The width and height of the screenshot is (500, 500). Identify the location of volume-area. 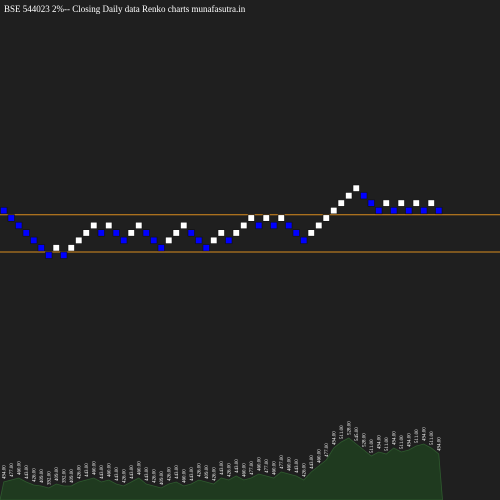
(221, 468).